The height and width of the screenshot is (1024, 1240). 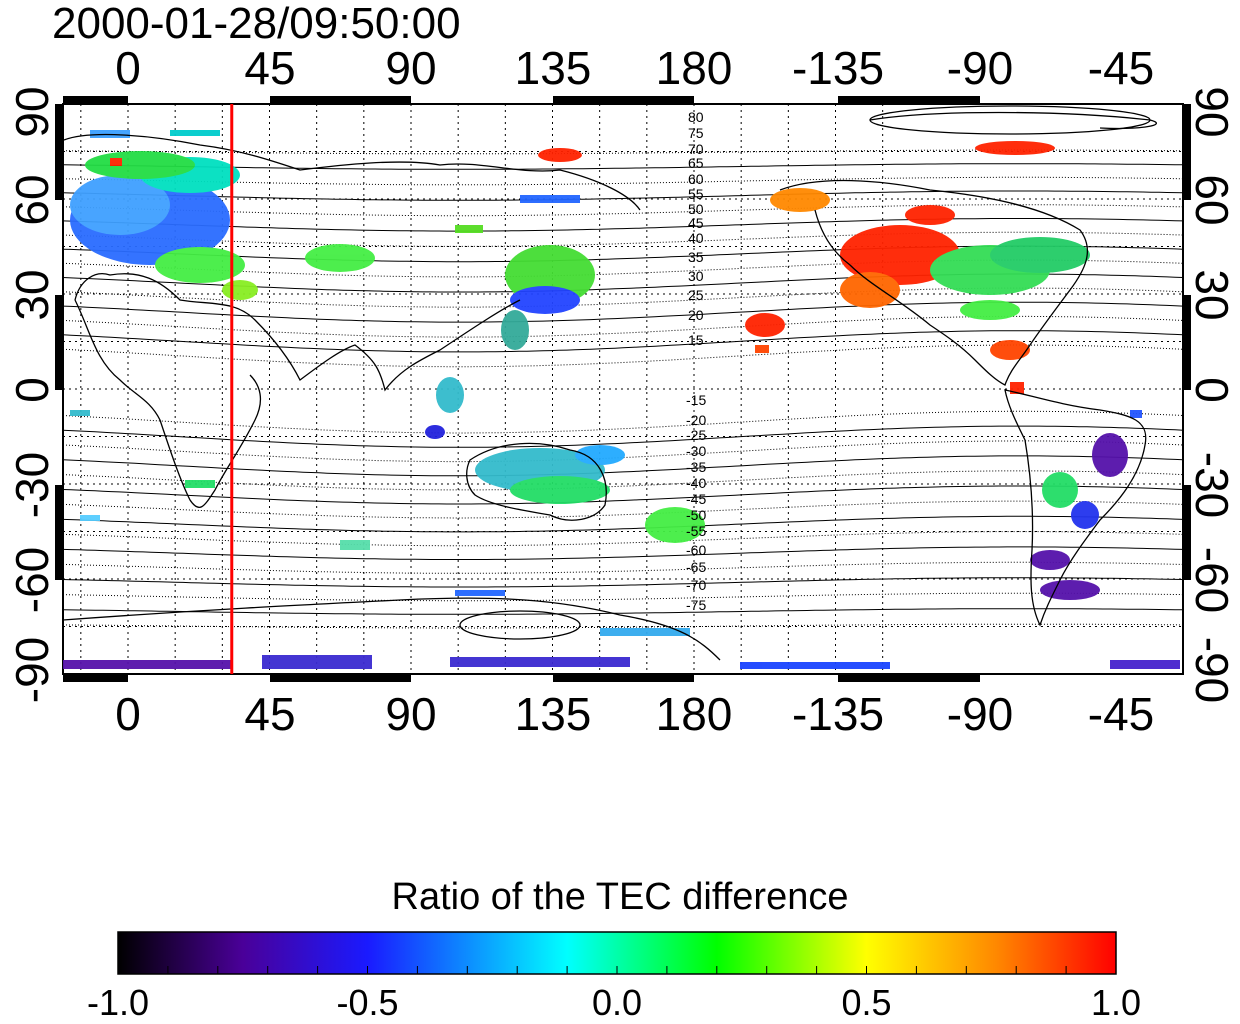 What do you see at coordinates (696, 420) in the screenshot?
I see `mlat-label-south: -20` at bounding box center [696, 420].